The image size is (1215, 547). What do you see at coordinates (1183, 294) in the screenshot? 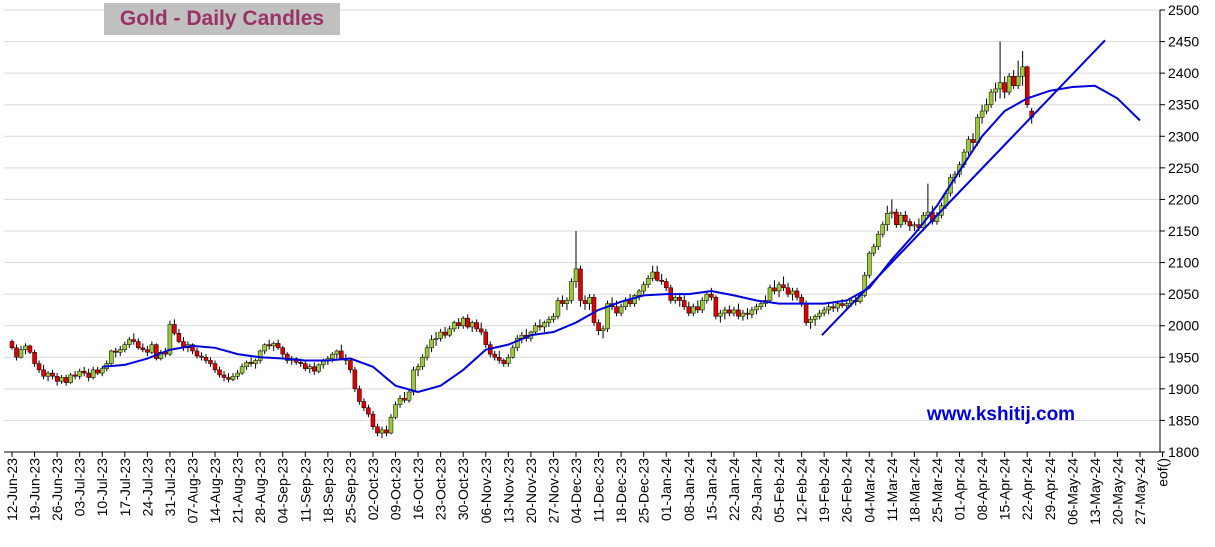
I see `y-tick-label: 2050` at bounding box center [1183, 294].